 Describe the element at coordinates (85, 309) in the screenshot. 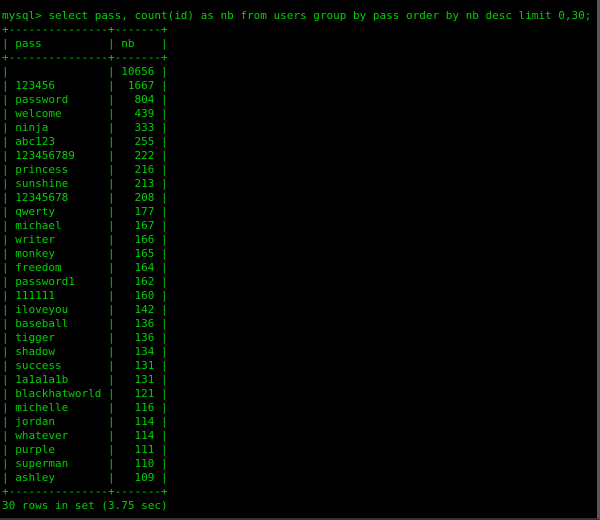

I see `table-row: | iloveyou | 142 |` at that location.